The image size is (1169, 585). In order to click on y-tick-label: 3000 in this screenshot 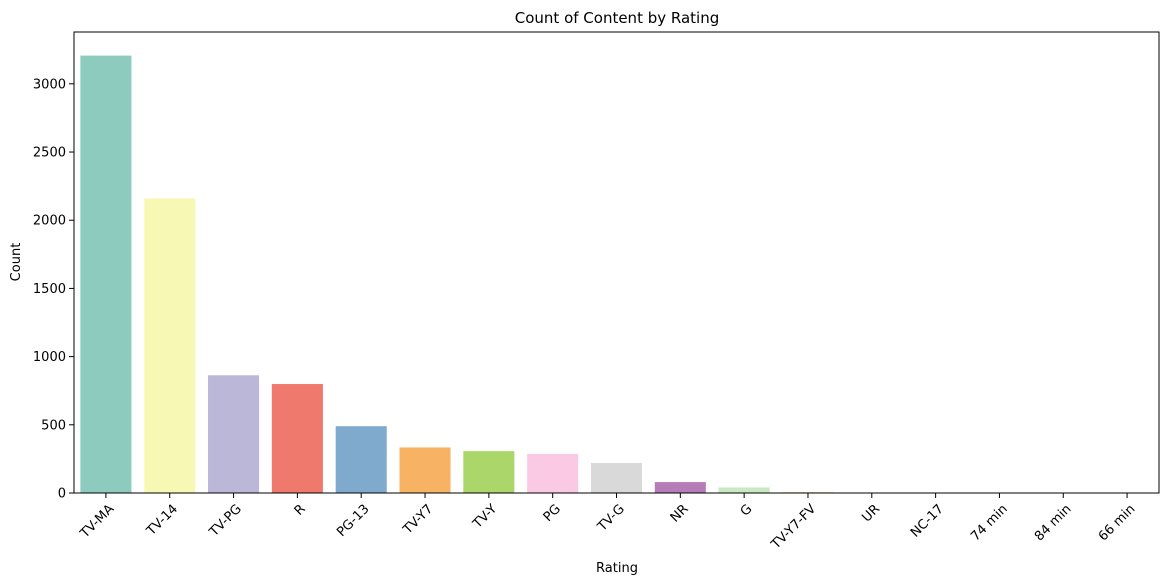, I will do `click(49, 84)`.